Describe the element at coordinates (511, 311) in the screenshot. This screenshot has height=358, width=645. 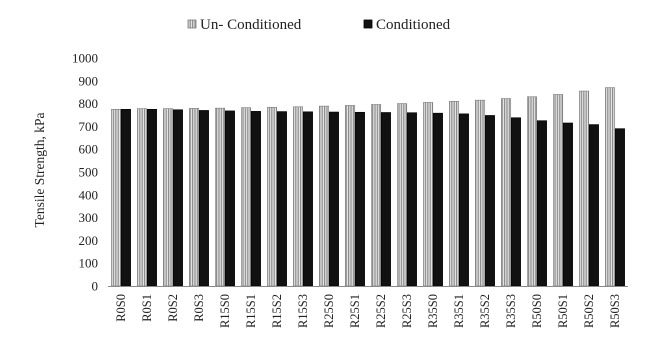
I see `x-tick-label: R35S3` at that location.